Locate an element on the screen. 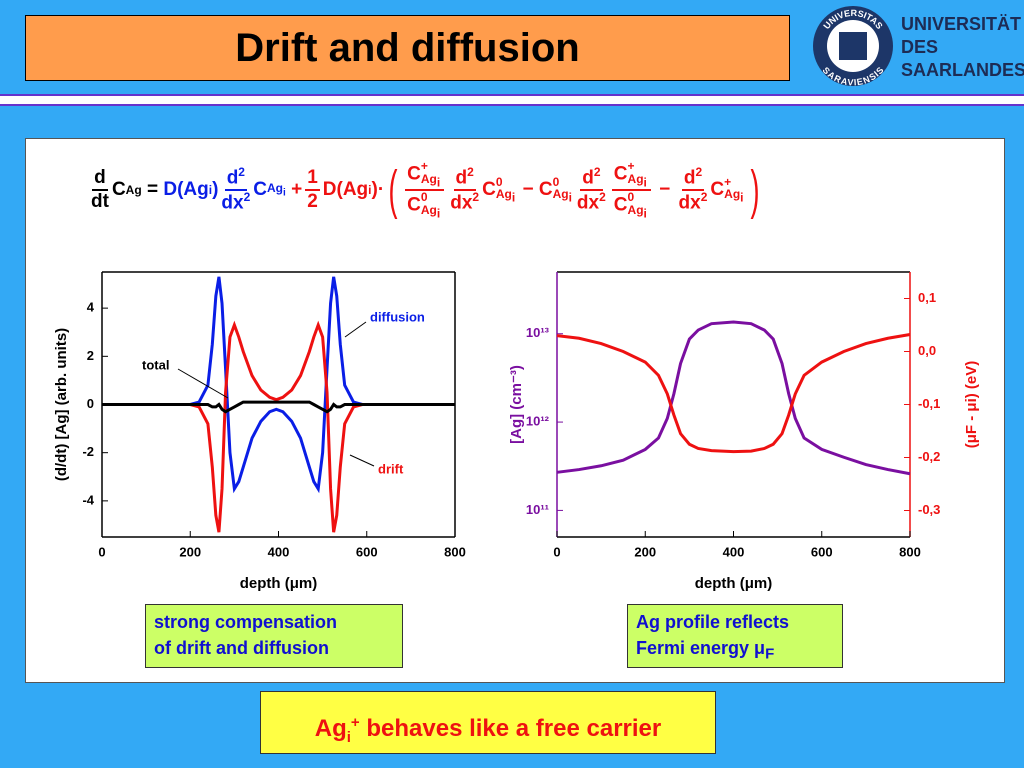 This screenshot has width=1024, height=768. title: Drift and diffusion is located at coordinates (407, 48).